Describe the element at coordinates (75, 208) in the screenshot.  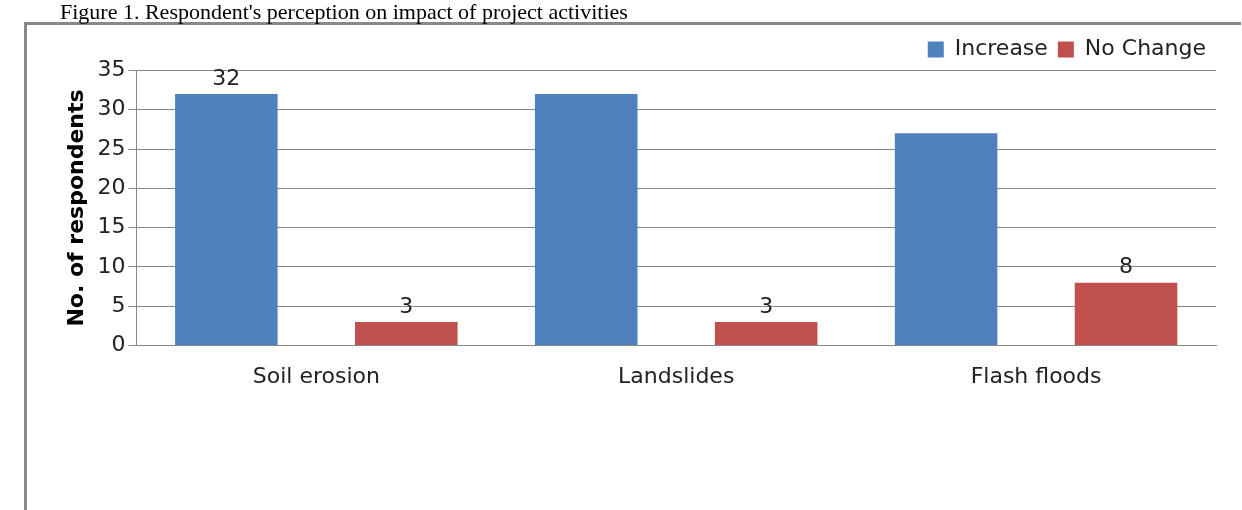
I see `y-axis-title: No. of respondents` at that location.